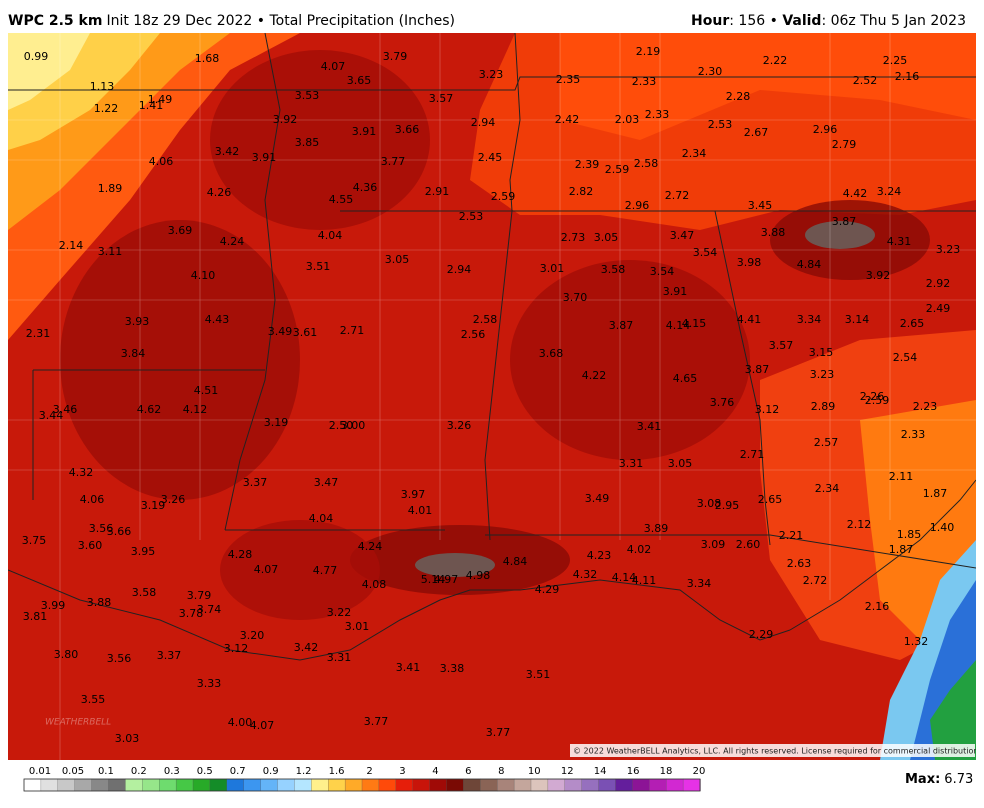  I want to click on value-label: 2.33, so click(657, 114).